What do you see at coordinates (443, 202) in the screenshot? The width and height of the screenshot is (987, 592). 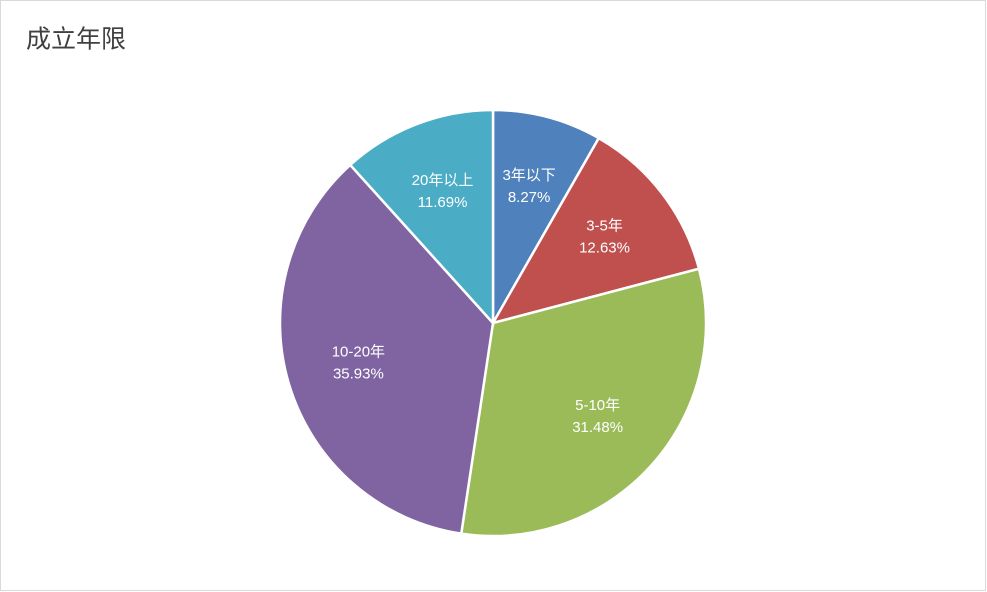 I see `slice-value-label: 11.69%` at bounding box center [443, 202].